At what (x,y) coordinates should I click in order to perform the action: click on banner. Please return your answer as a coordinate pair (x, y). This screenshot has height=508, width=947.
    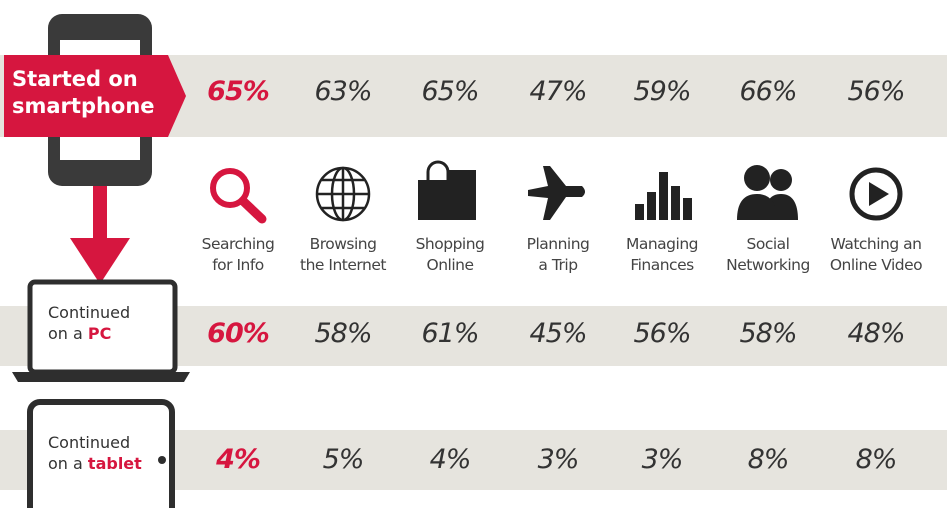
    Looking at the image, I should click on (95, 96).